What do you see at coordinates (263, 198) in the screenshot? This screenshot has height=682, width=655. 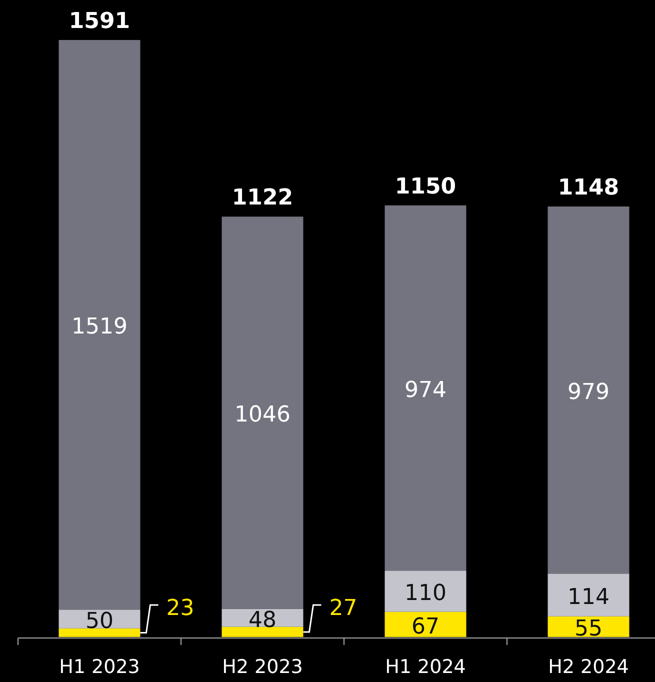 I see `total-label: 1122` at bounding box center [263, 198].